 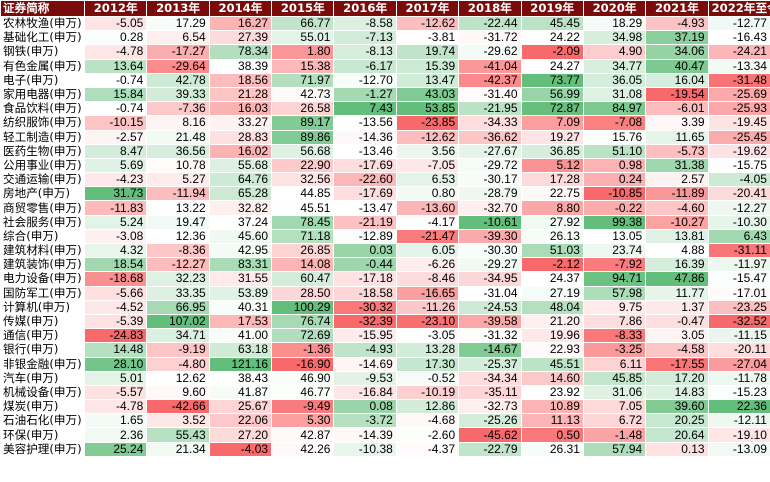 I want to click on return-value-cell: 16.27, so click(x=240, y=23).